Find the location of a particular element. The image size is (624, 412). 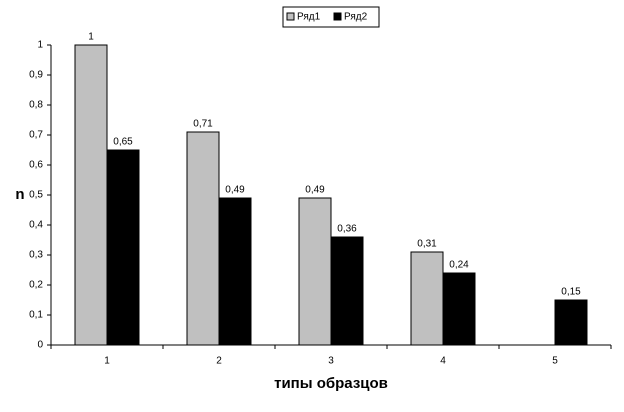

legend-box is located at coordinates (331, 17).